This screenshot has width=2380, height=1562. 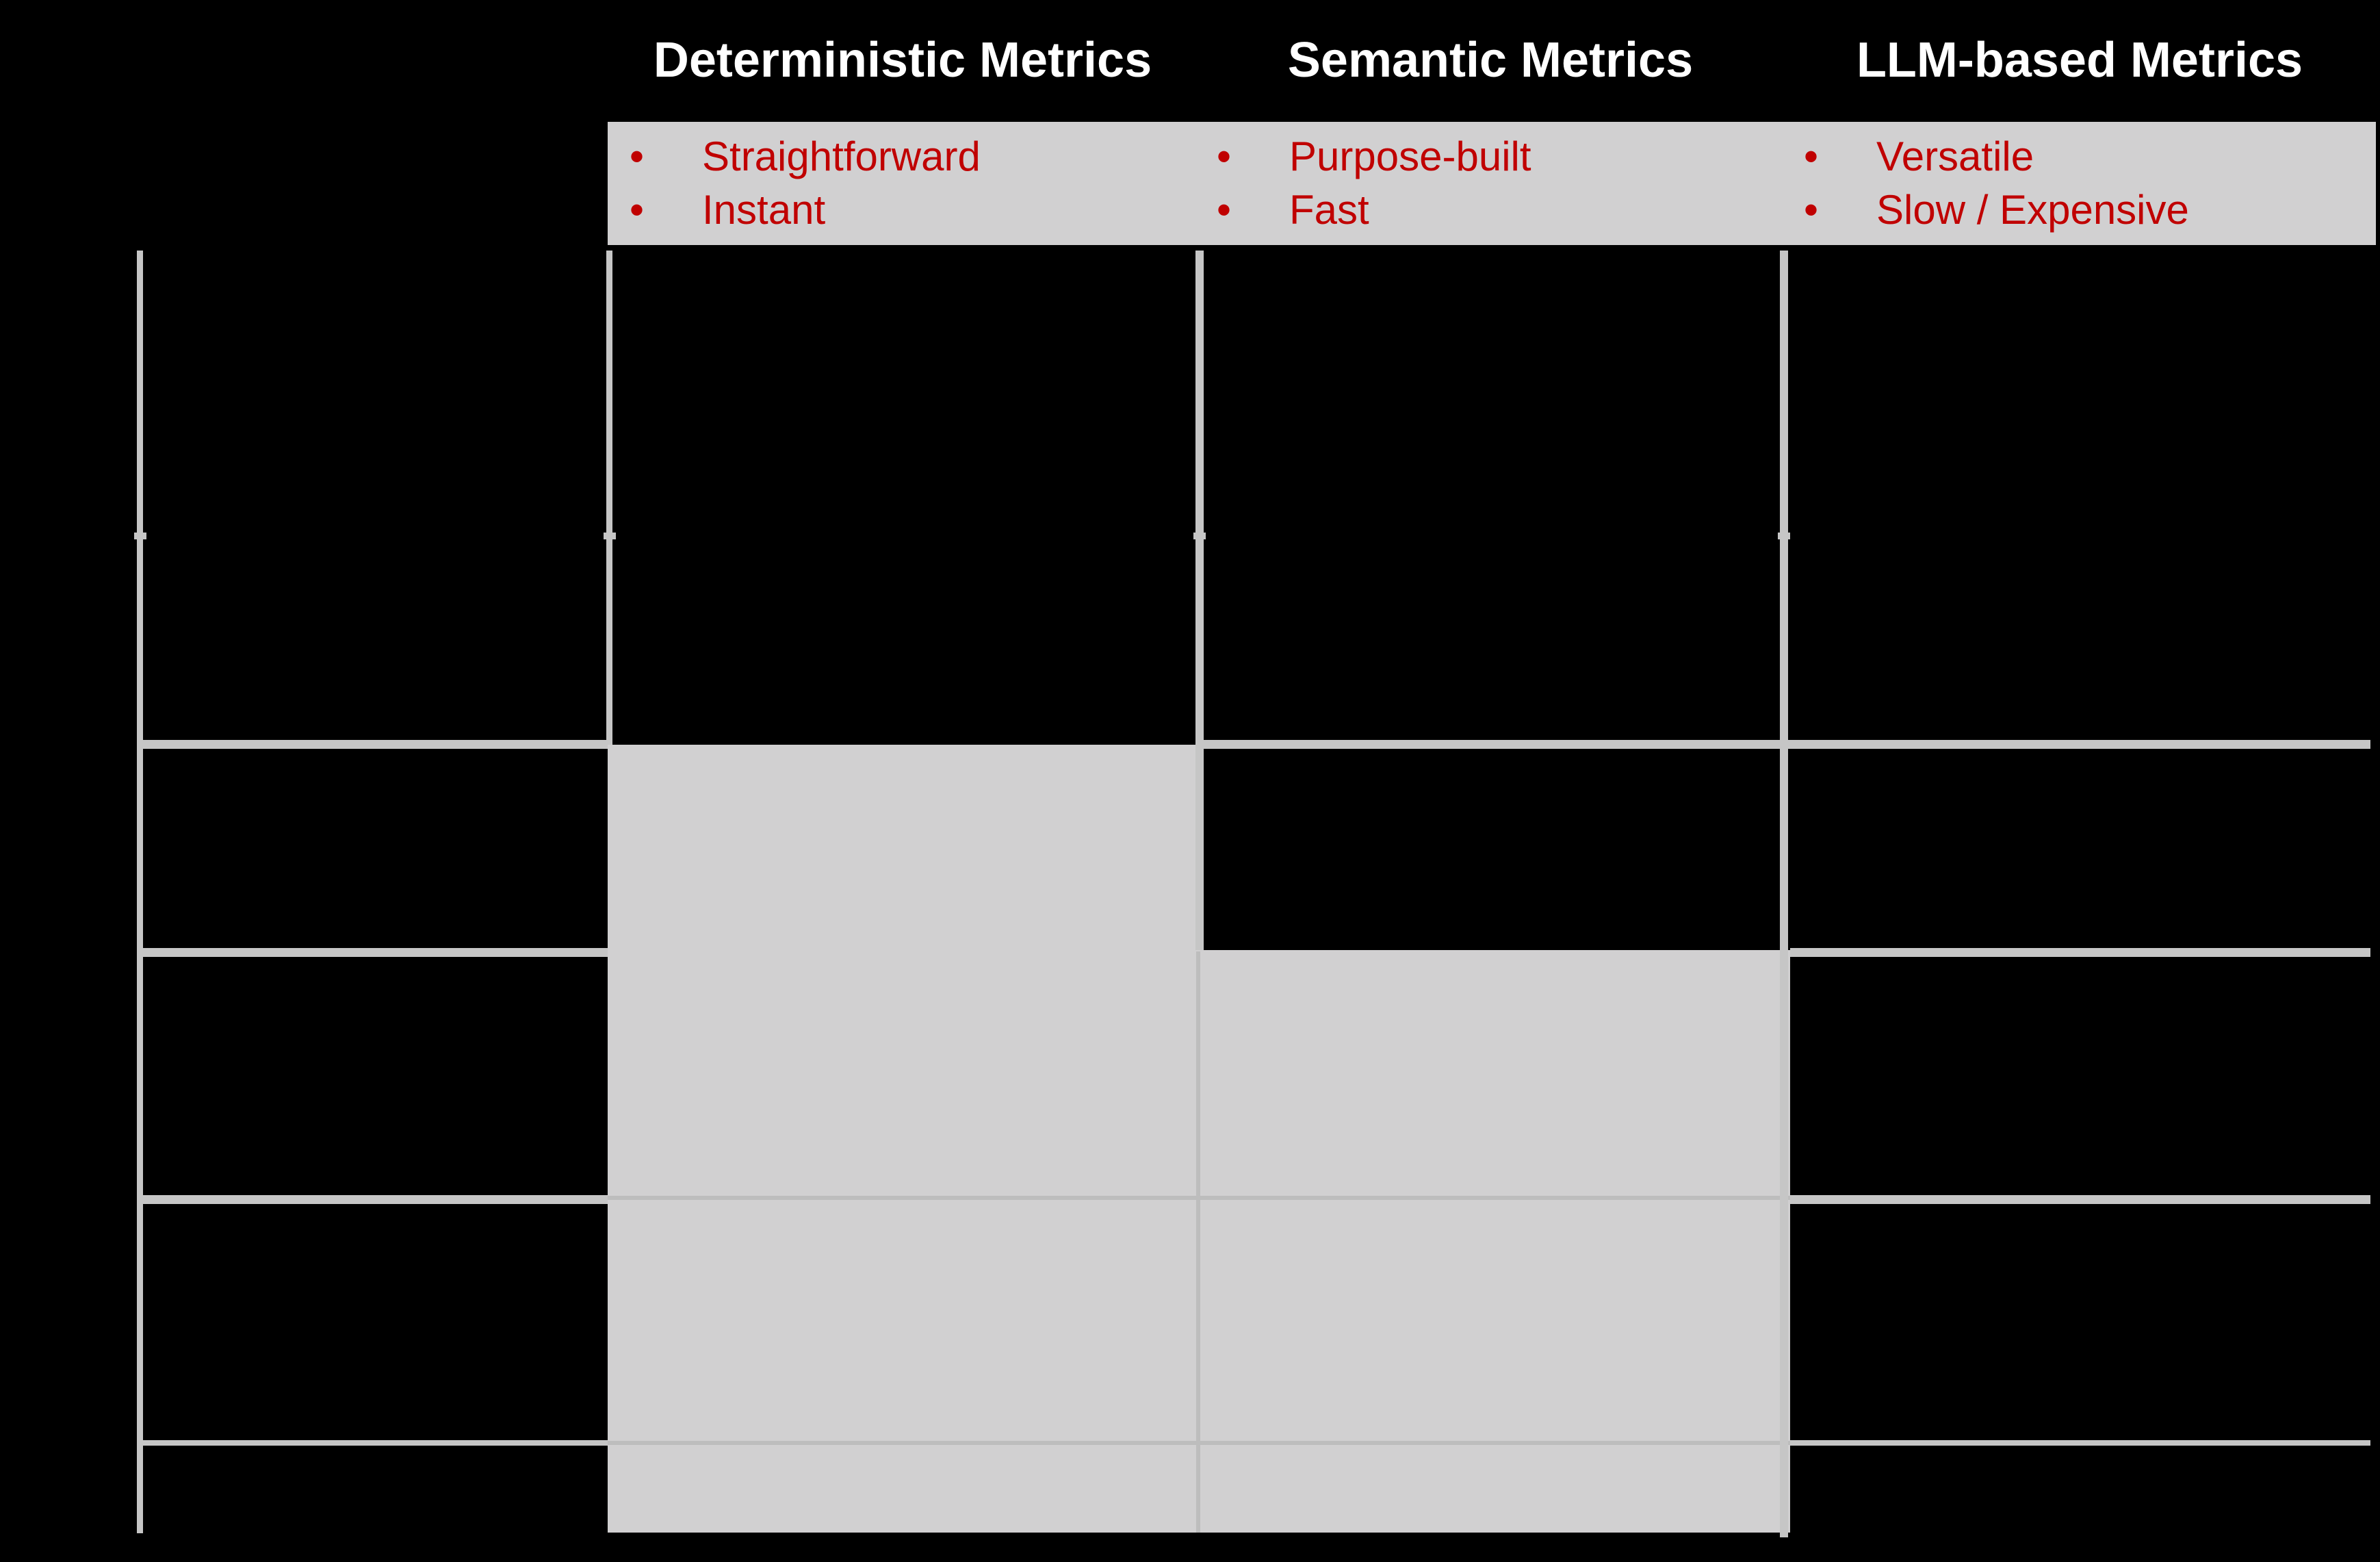 I want to click on column-title-llm: LLM-based Metrics, so click(x=2079, y=61).